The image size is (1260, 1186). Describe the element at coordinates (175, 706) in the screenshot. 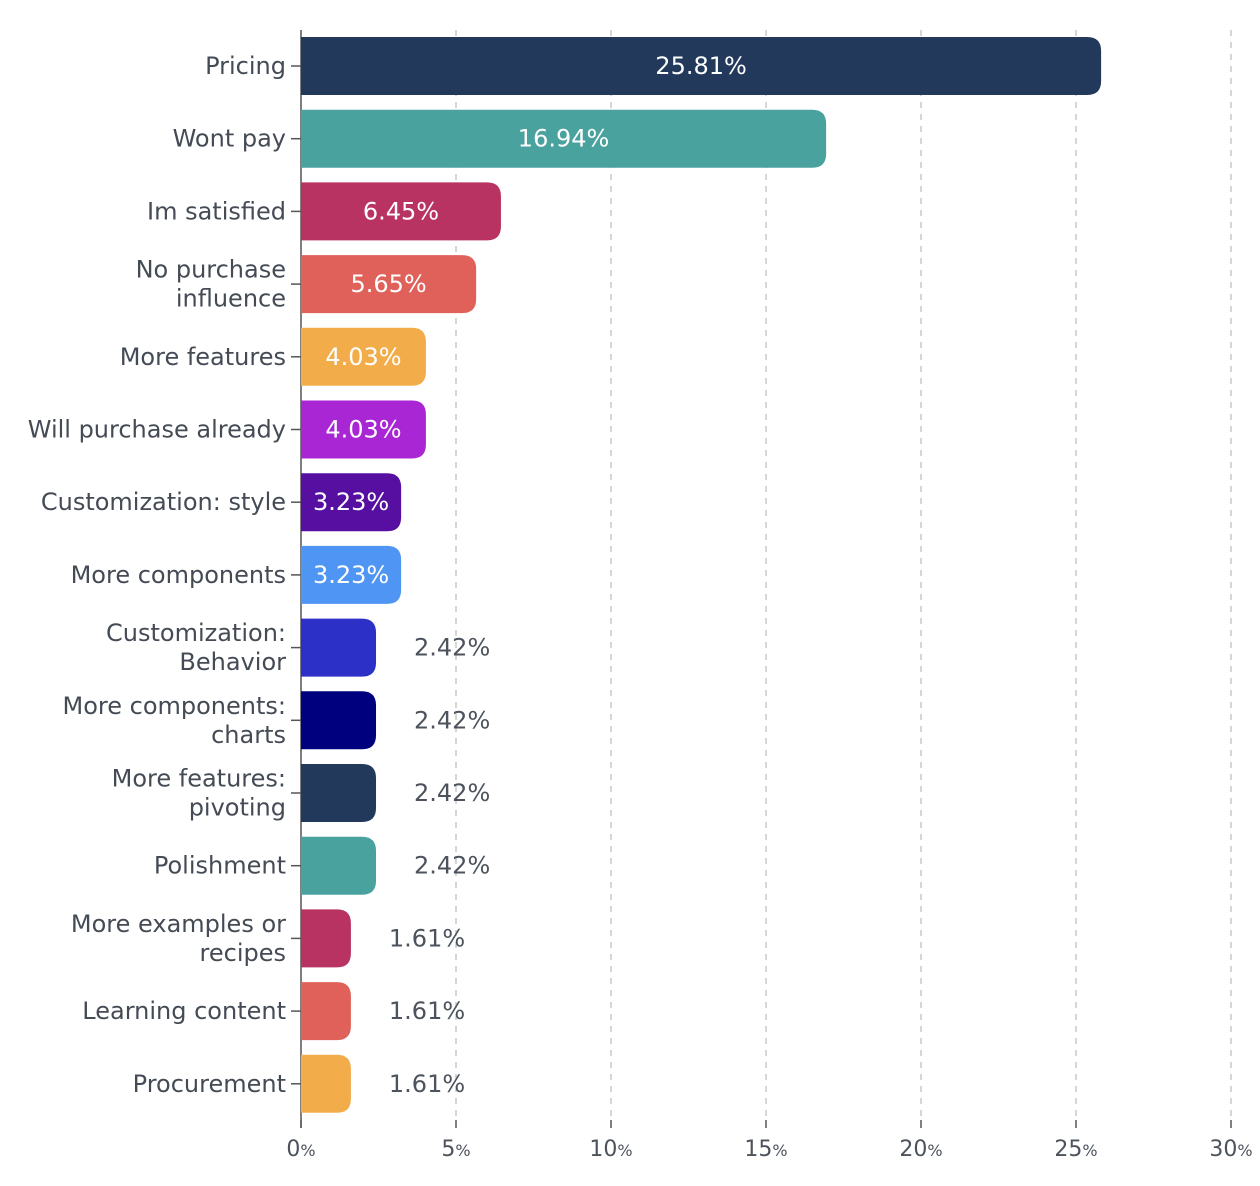

I see `category-label-9-line-0: More components:` at that location.